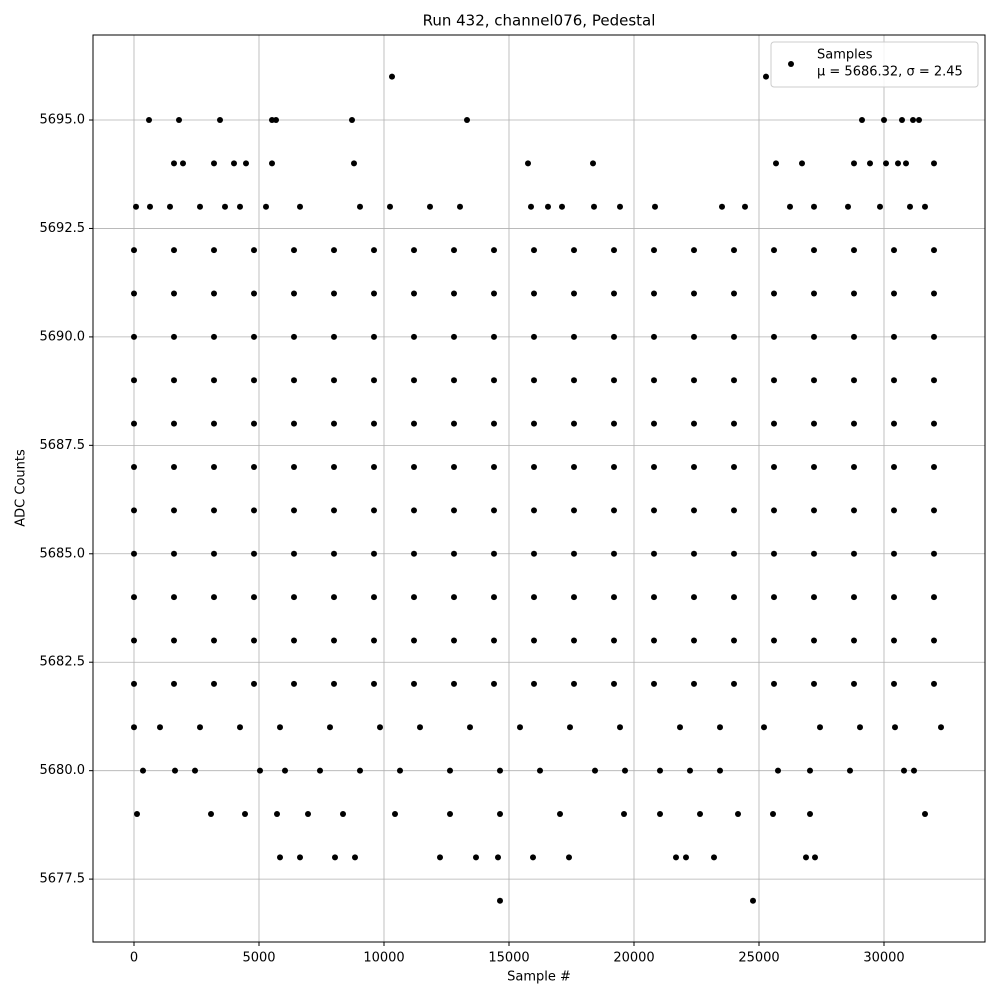 This screenshot has height=1000, width=1000. I want to click on y-tick-label: 5682.5, so click(63, 662).